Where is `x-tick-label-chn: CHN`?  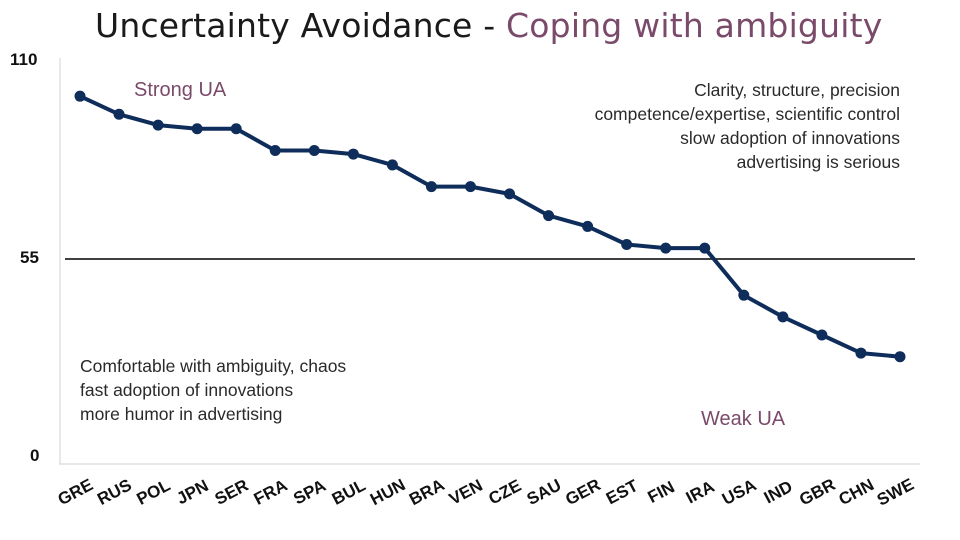 x-tick-label-chn: CHN is located at coordinates (856, 492).